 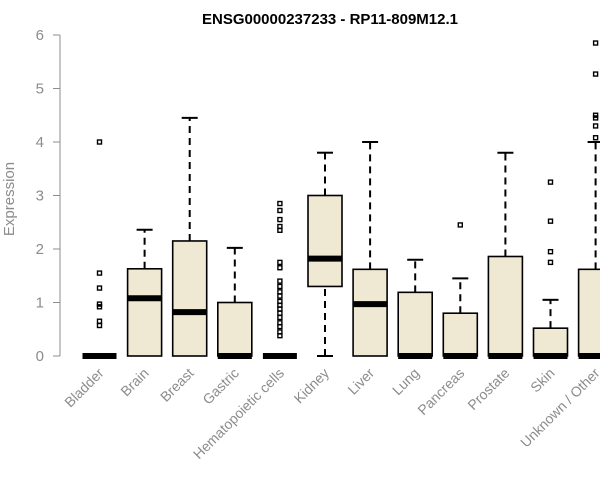 What do you see at coordinates (40, 142) in the screenshot?
I see `y-tick-label: 4` at bounding box center [40, 142].